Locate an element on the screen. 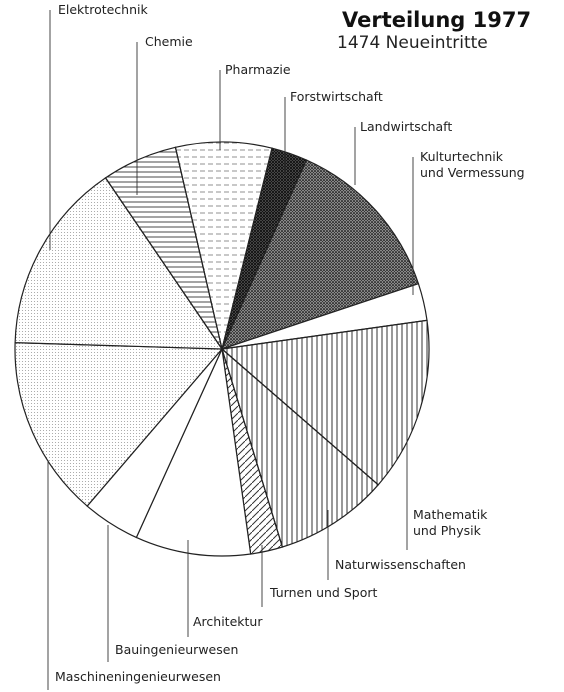 This screenshot has height=692, width=564. slice-label: Landwirtschaft is located at coordinates (406, 126).